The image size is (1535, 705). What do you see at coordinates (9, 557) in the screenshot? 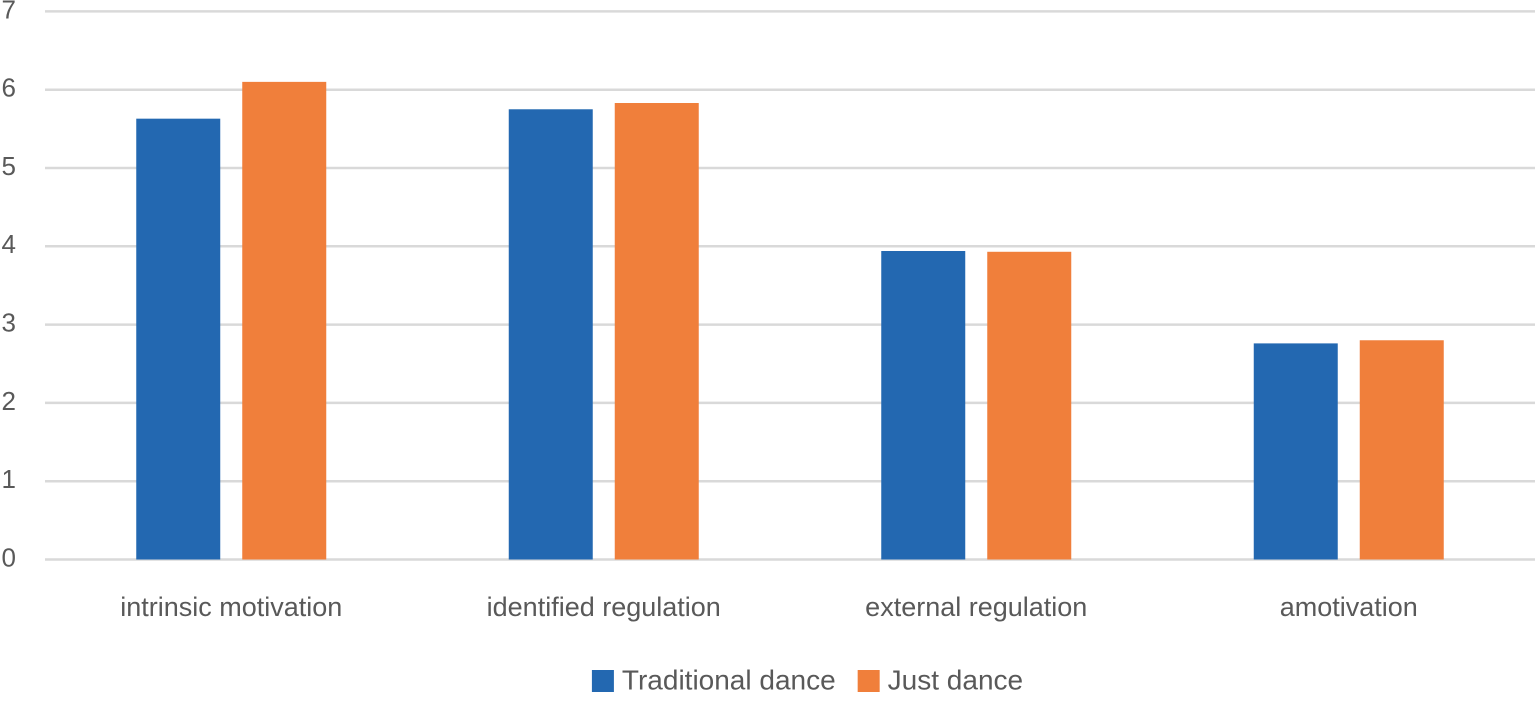
I see `y-tick-label-0: 0` at bounding box center [9, 557].